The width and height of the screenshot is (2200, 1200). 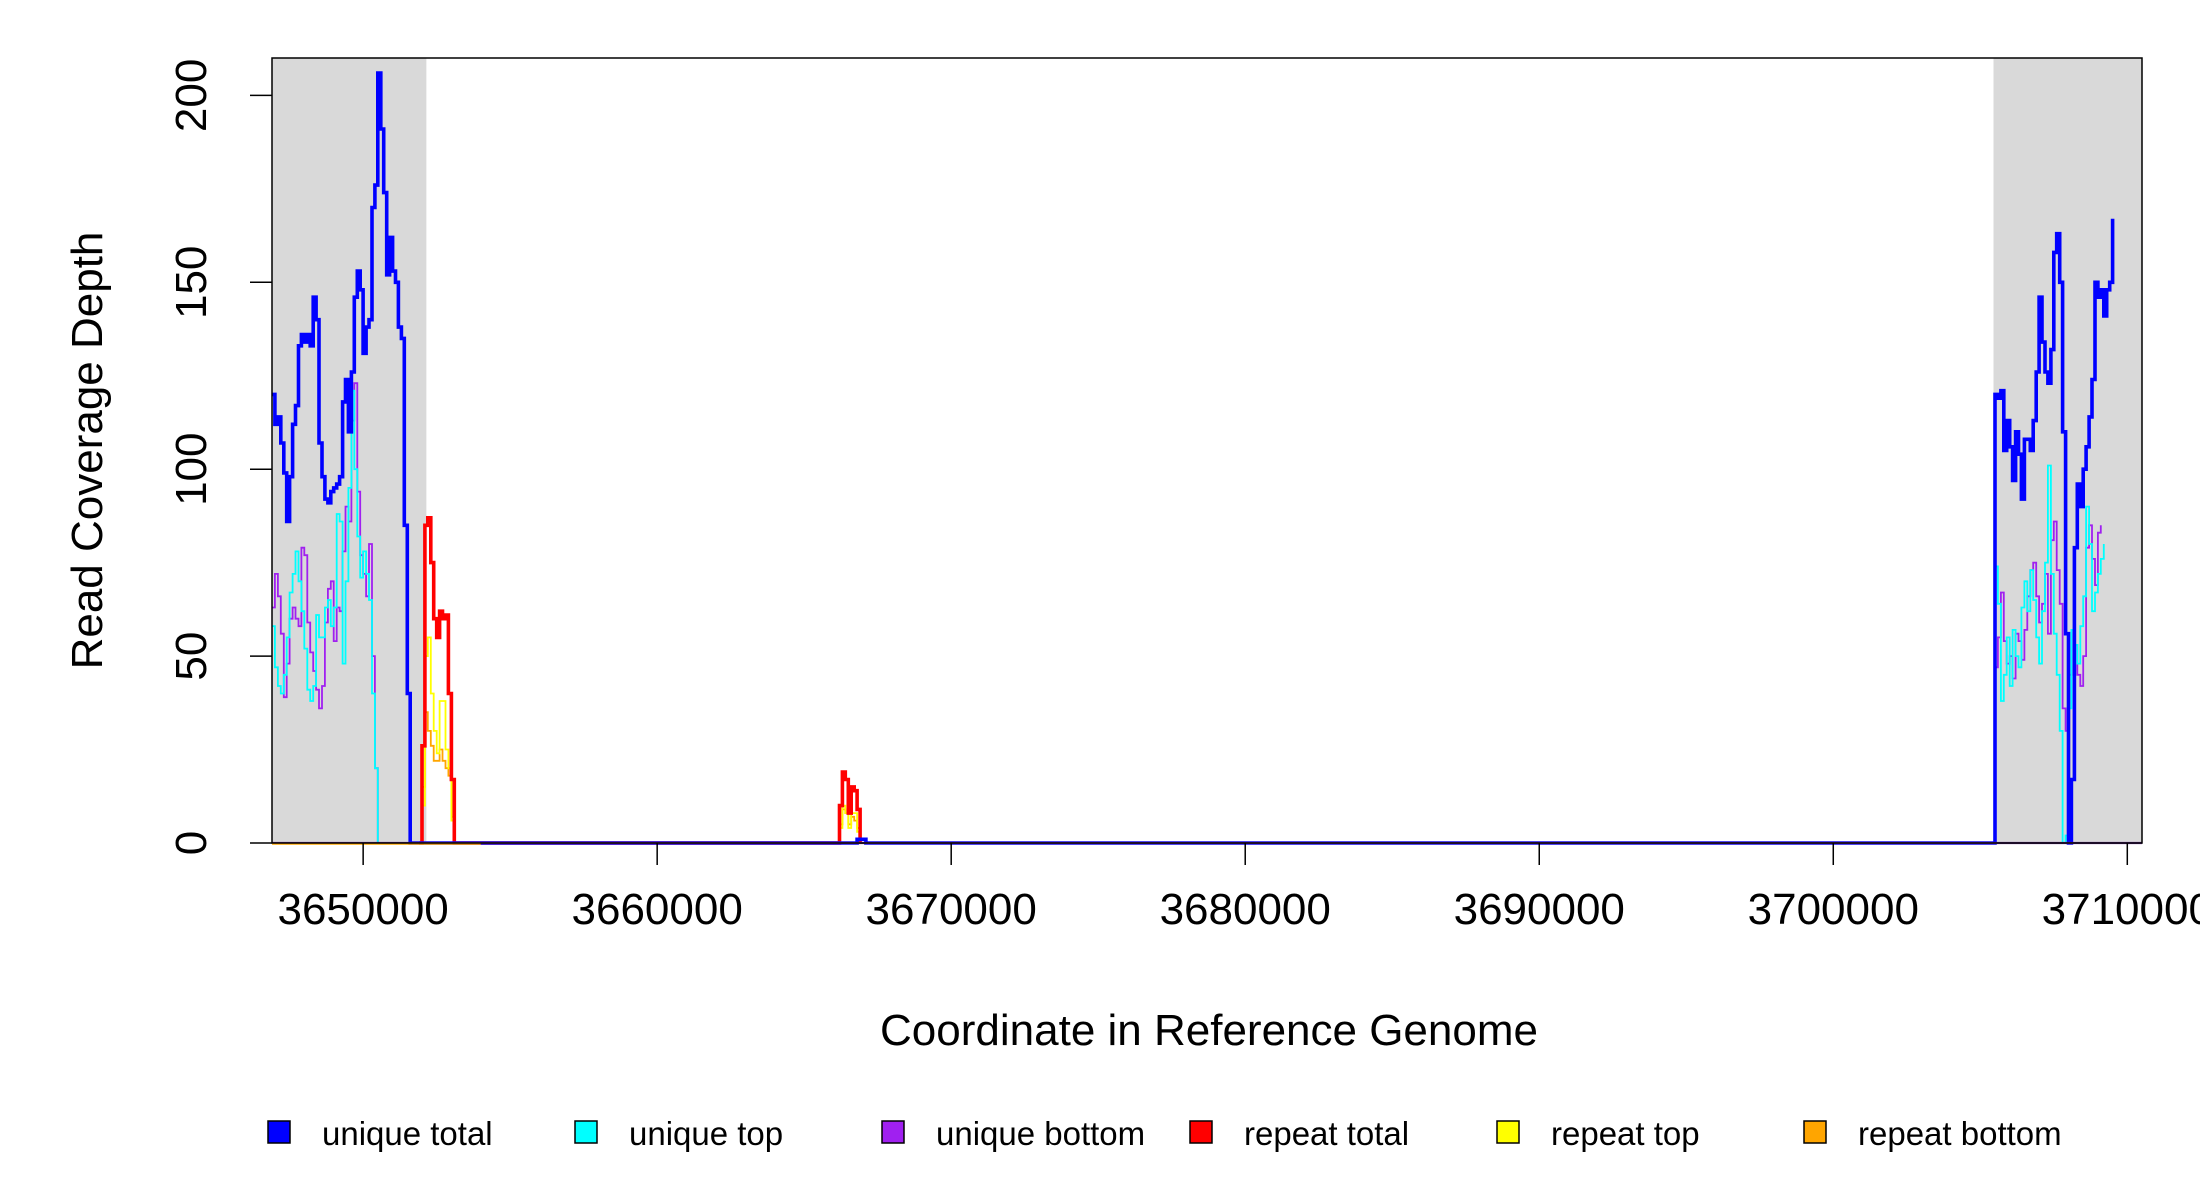 What do you see at coordinates (1508, 1132) in the screenshot?
I see `legend-swatch-repeat-top` at bounding box center [1508, 1132].